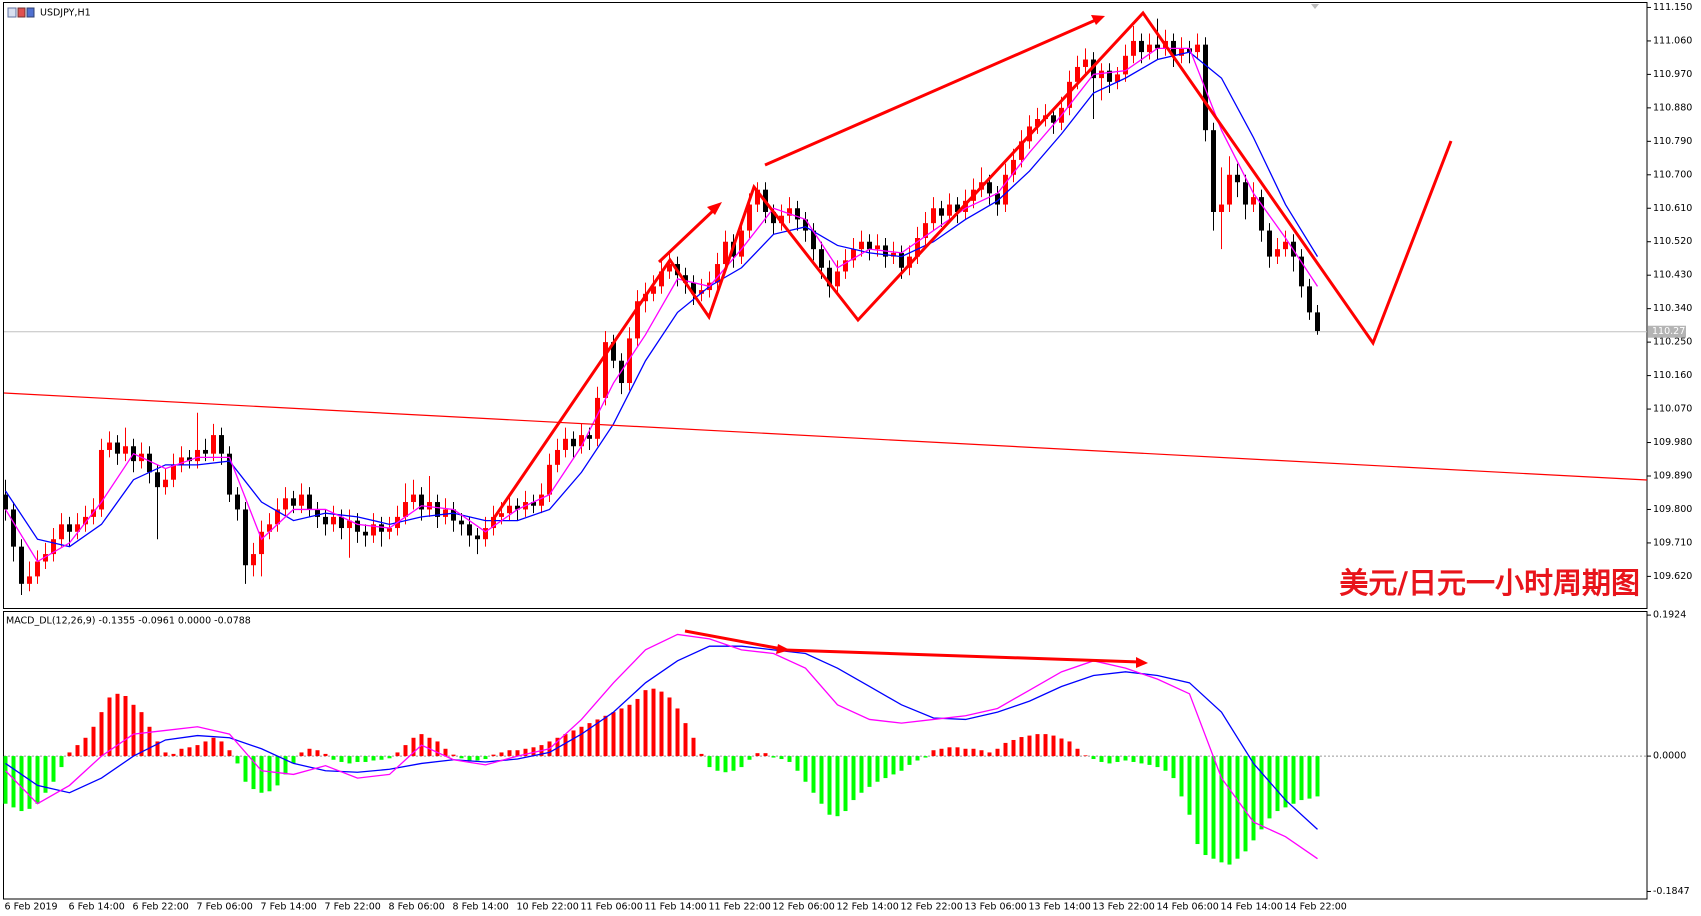 This screenshot has width=1701, height=916. What do you see at coordinates (417, 907) in the screenshot?
I see `x-tick-label: 8 Feb 06:00` at bounding box center [417, 907].